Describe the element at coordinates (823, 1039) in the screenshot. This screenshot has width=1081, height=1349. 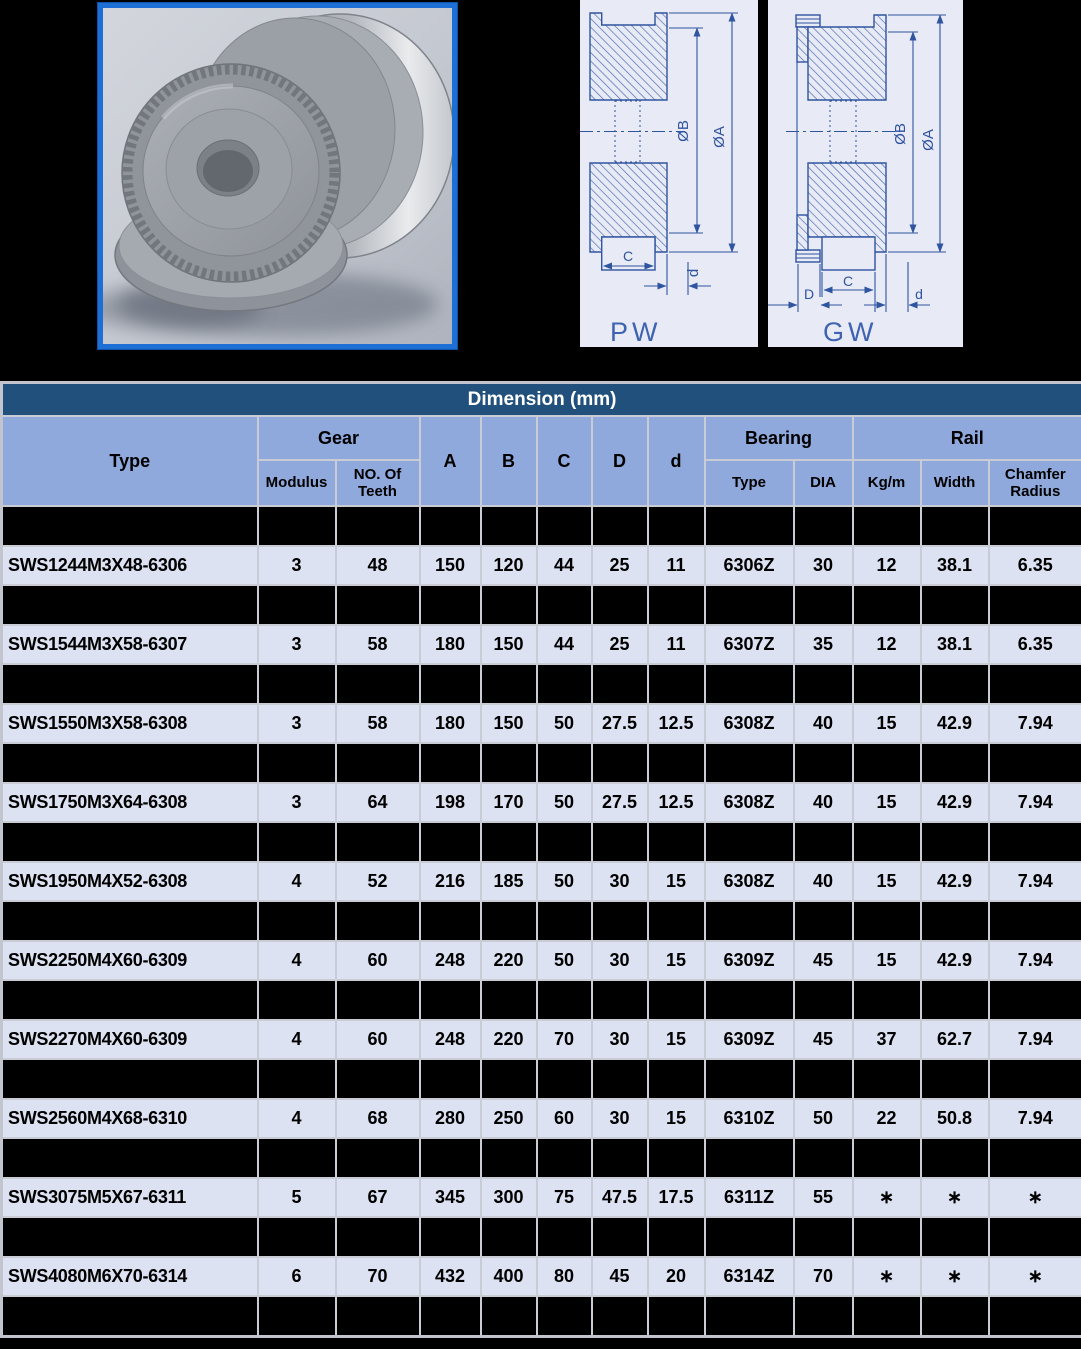
I see `cell-bearing_dia: 45` at that location.